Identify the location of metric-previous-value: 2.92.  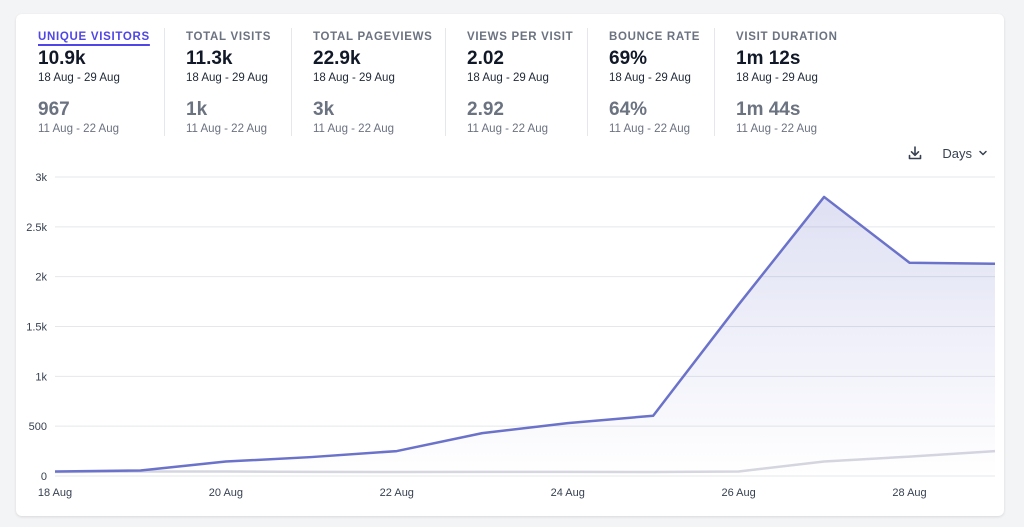
(485, 109).